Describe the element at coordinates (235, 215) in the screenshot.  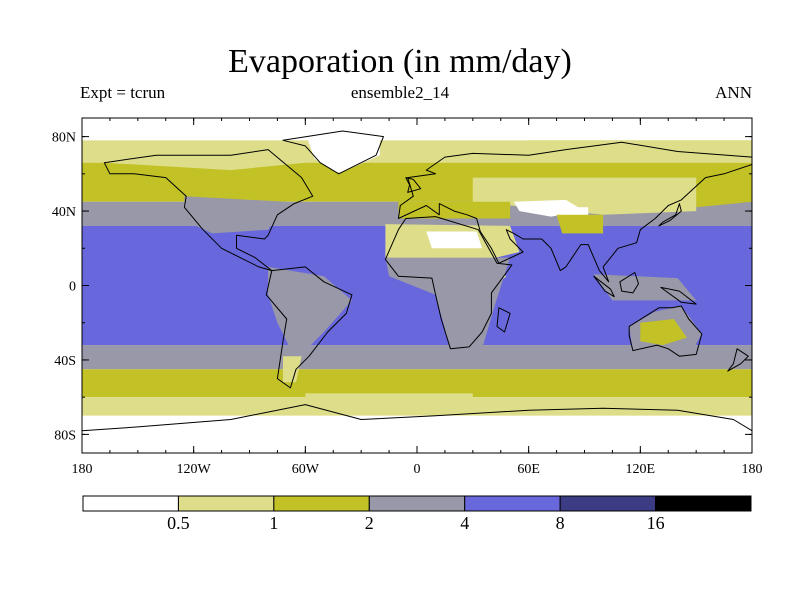
I see `region-us-land` at that location.